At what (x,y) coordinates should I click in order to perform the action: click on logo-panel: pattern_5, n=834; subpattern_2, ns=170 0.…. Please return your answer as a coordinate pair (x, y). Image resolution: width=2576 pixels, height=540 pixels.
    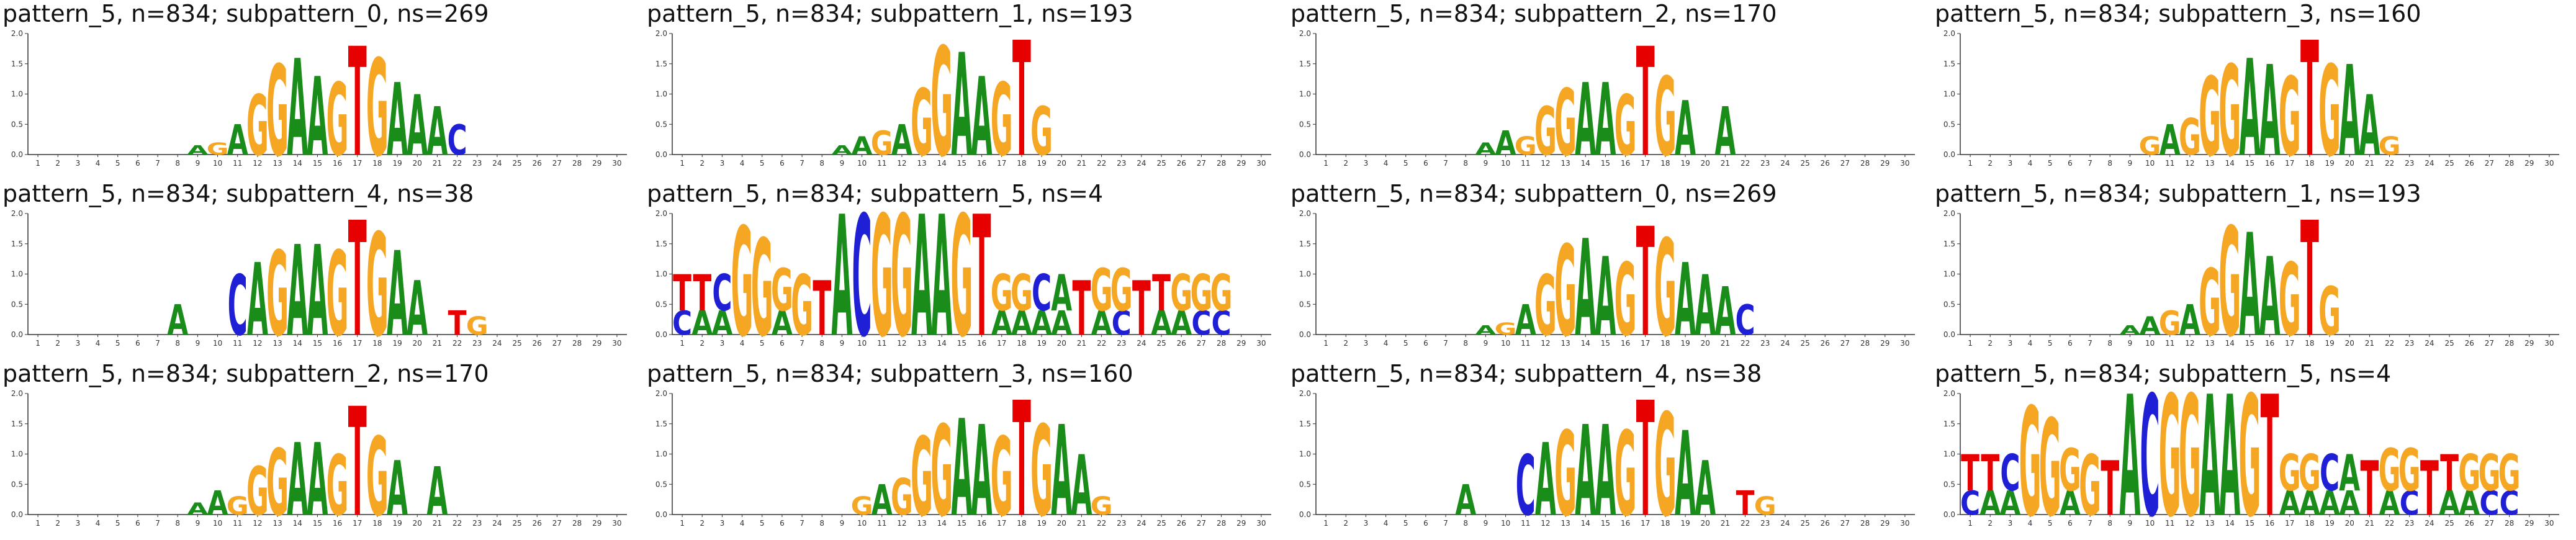
    Looking at the image, I should click on (1610, 95).